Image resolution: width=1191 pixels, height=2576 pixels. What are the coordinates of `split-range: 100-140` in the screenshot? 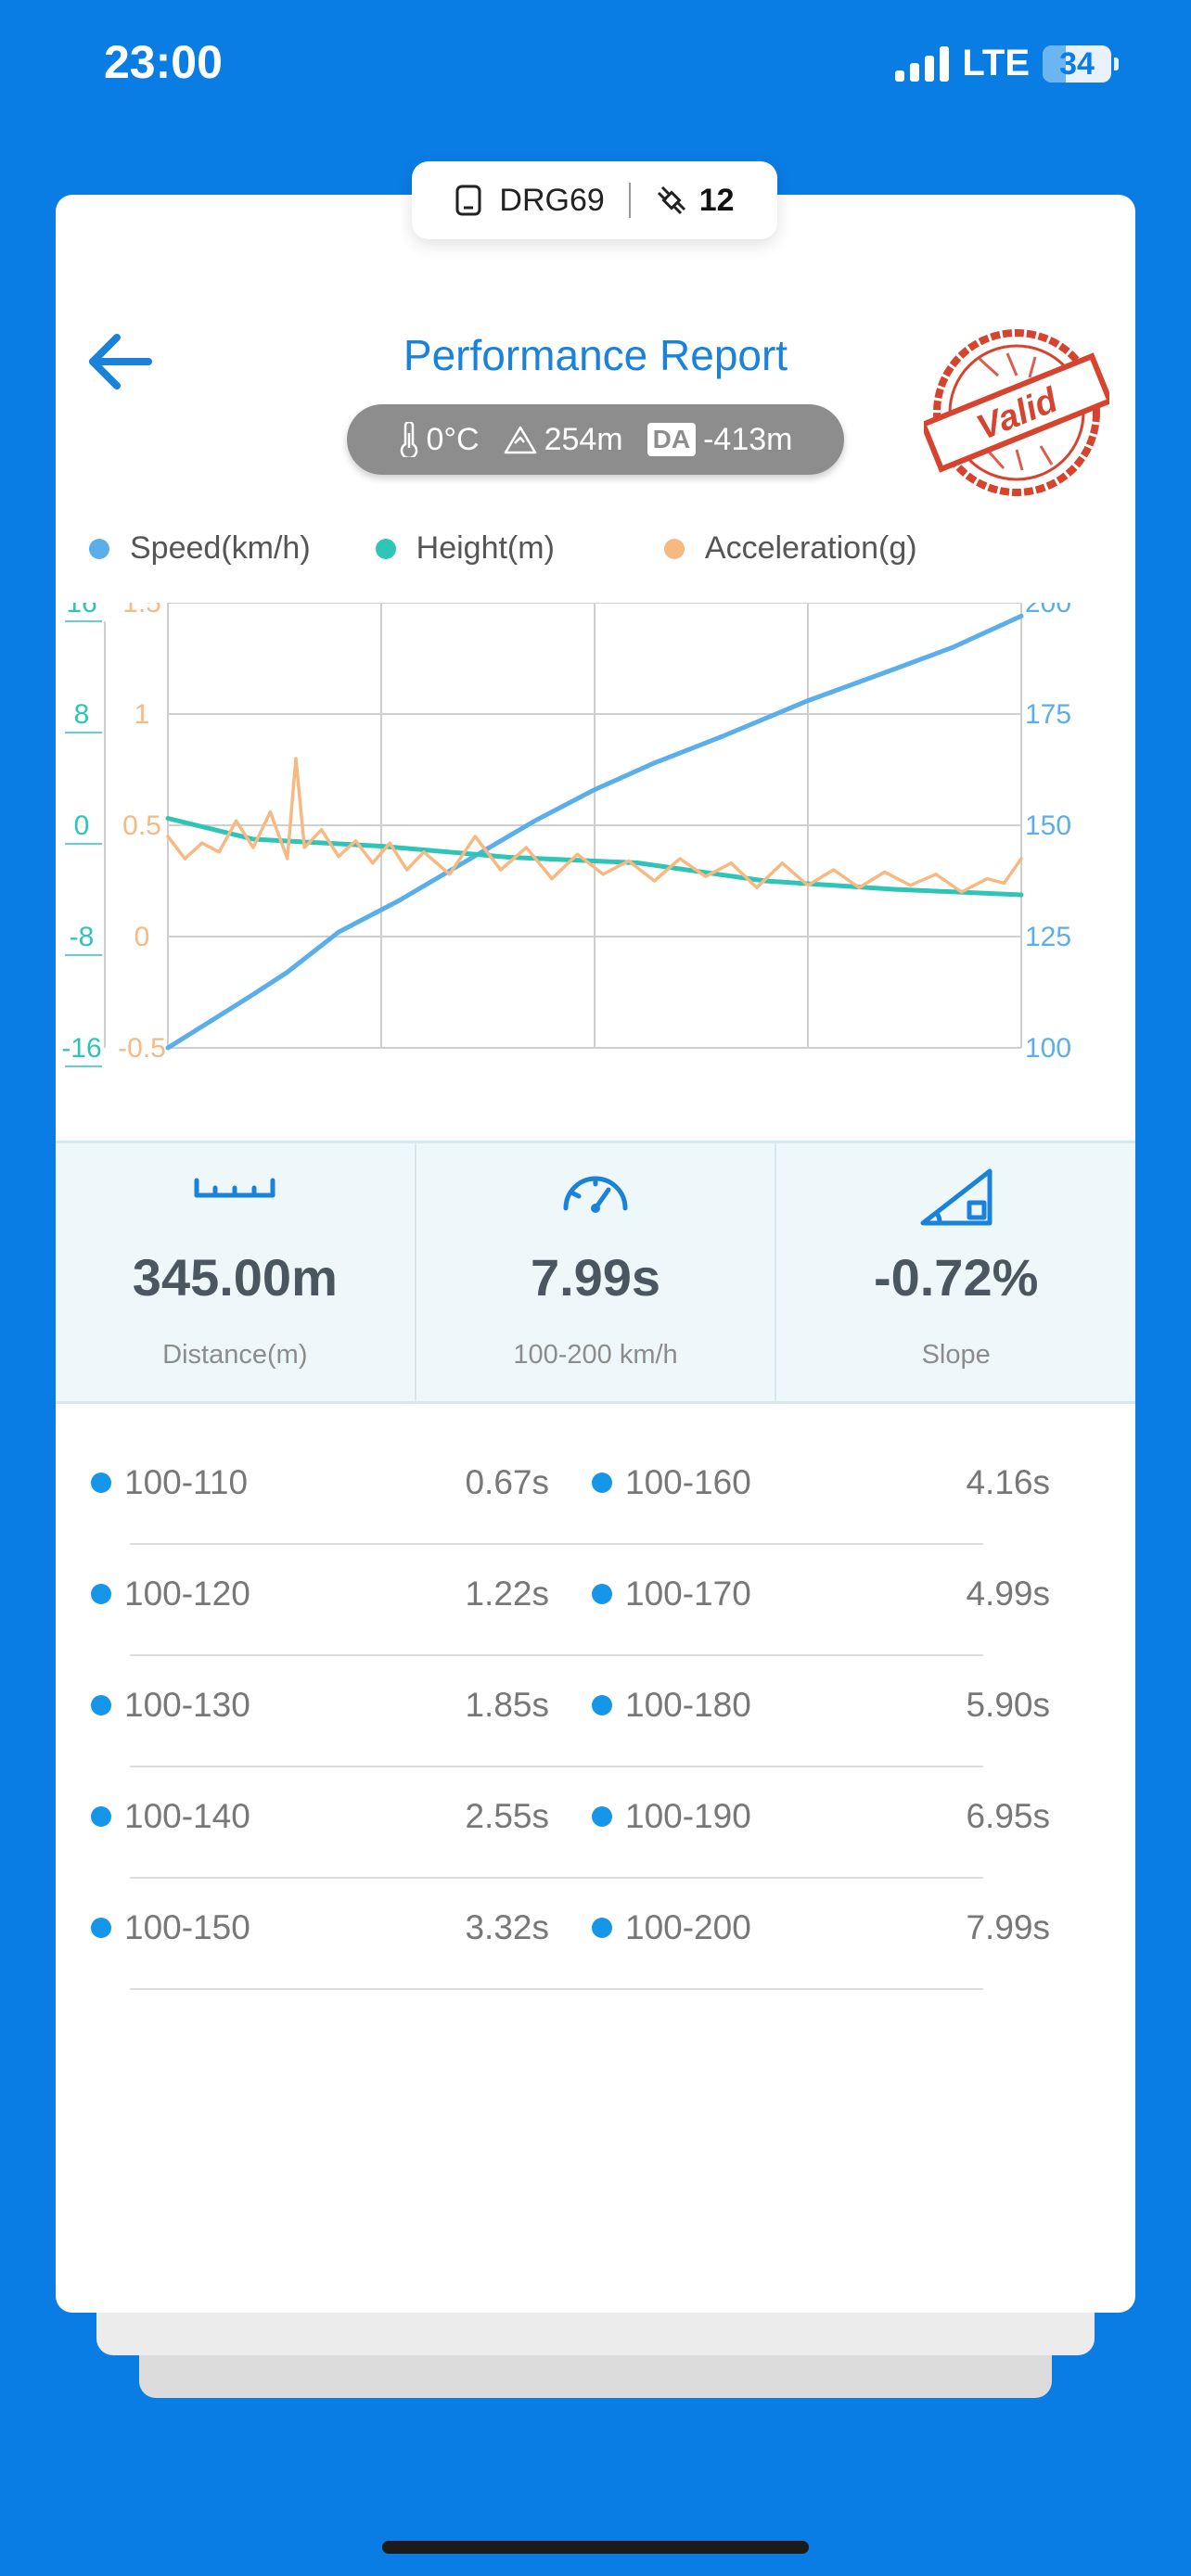 It's located at (187, 1816).